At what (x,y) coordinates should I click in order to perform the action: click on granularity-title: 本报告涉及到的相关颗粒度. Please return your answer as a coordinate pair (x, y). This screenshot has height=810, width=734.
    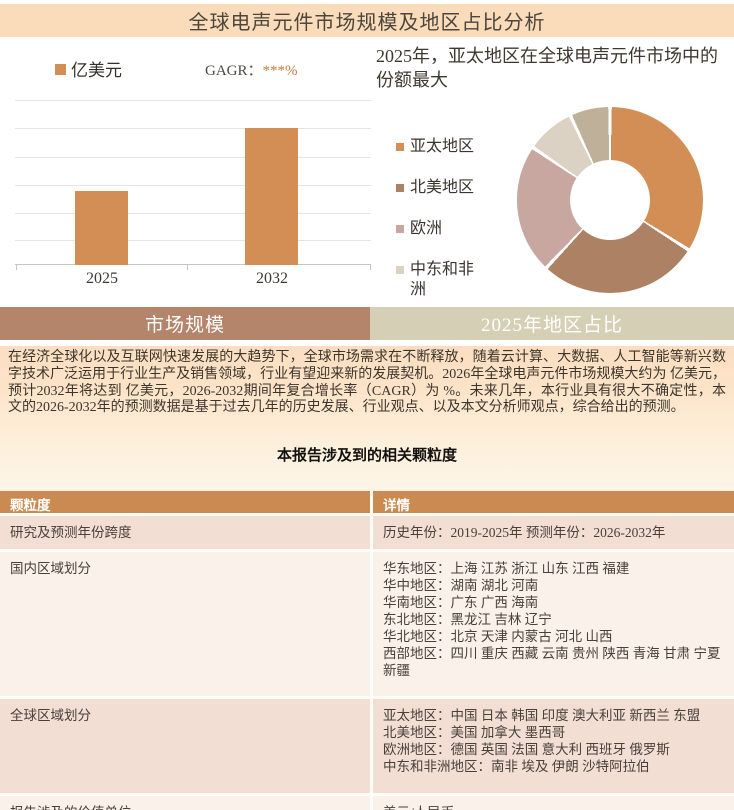
    Looking at the image, I should click on (366, 456).